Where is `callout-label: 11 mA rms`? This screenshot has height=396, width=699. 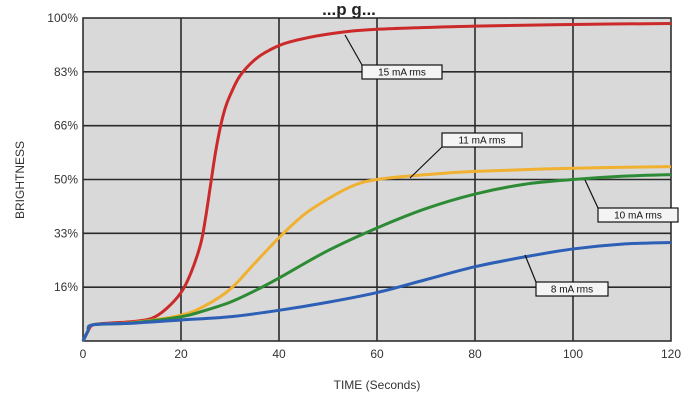
callout-label: 11 mA rms is located at coordinates (466, 155).